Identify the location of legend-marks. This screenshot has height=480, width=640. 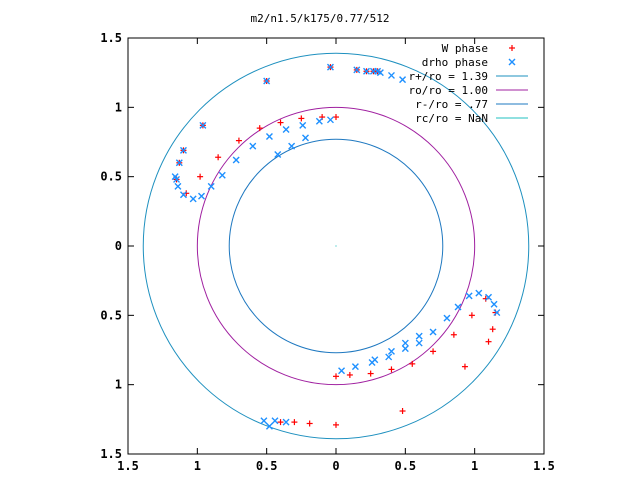
(512, 82).